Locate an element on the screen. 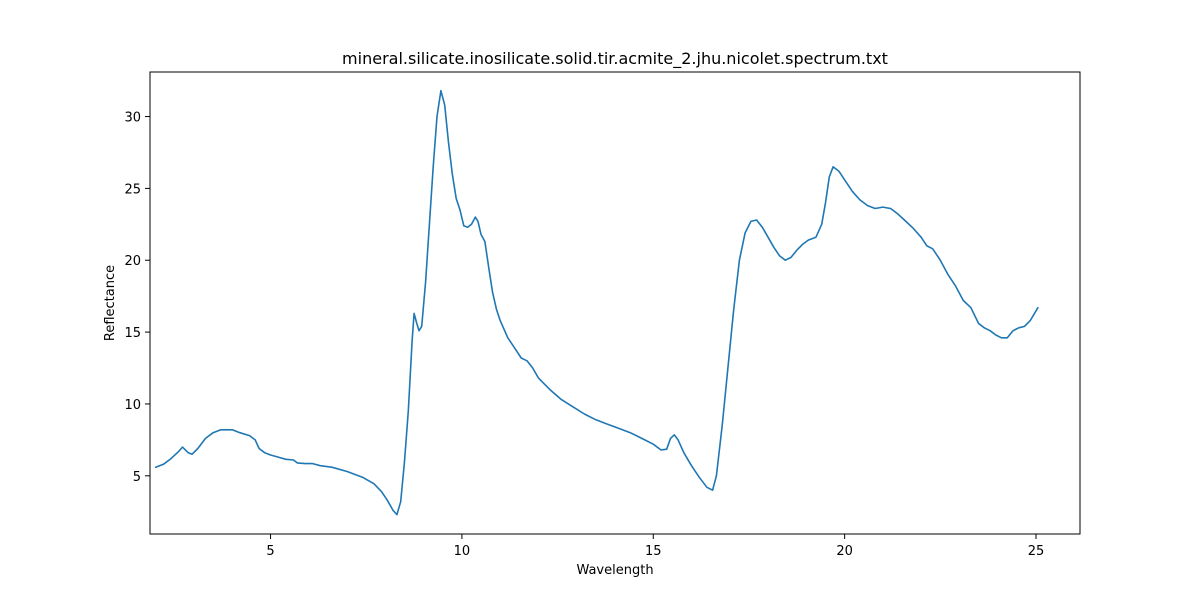  x-tick-label: 20 is located at coordinates (844, 551).